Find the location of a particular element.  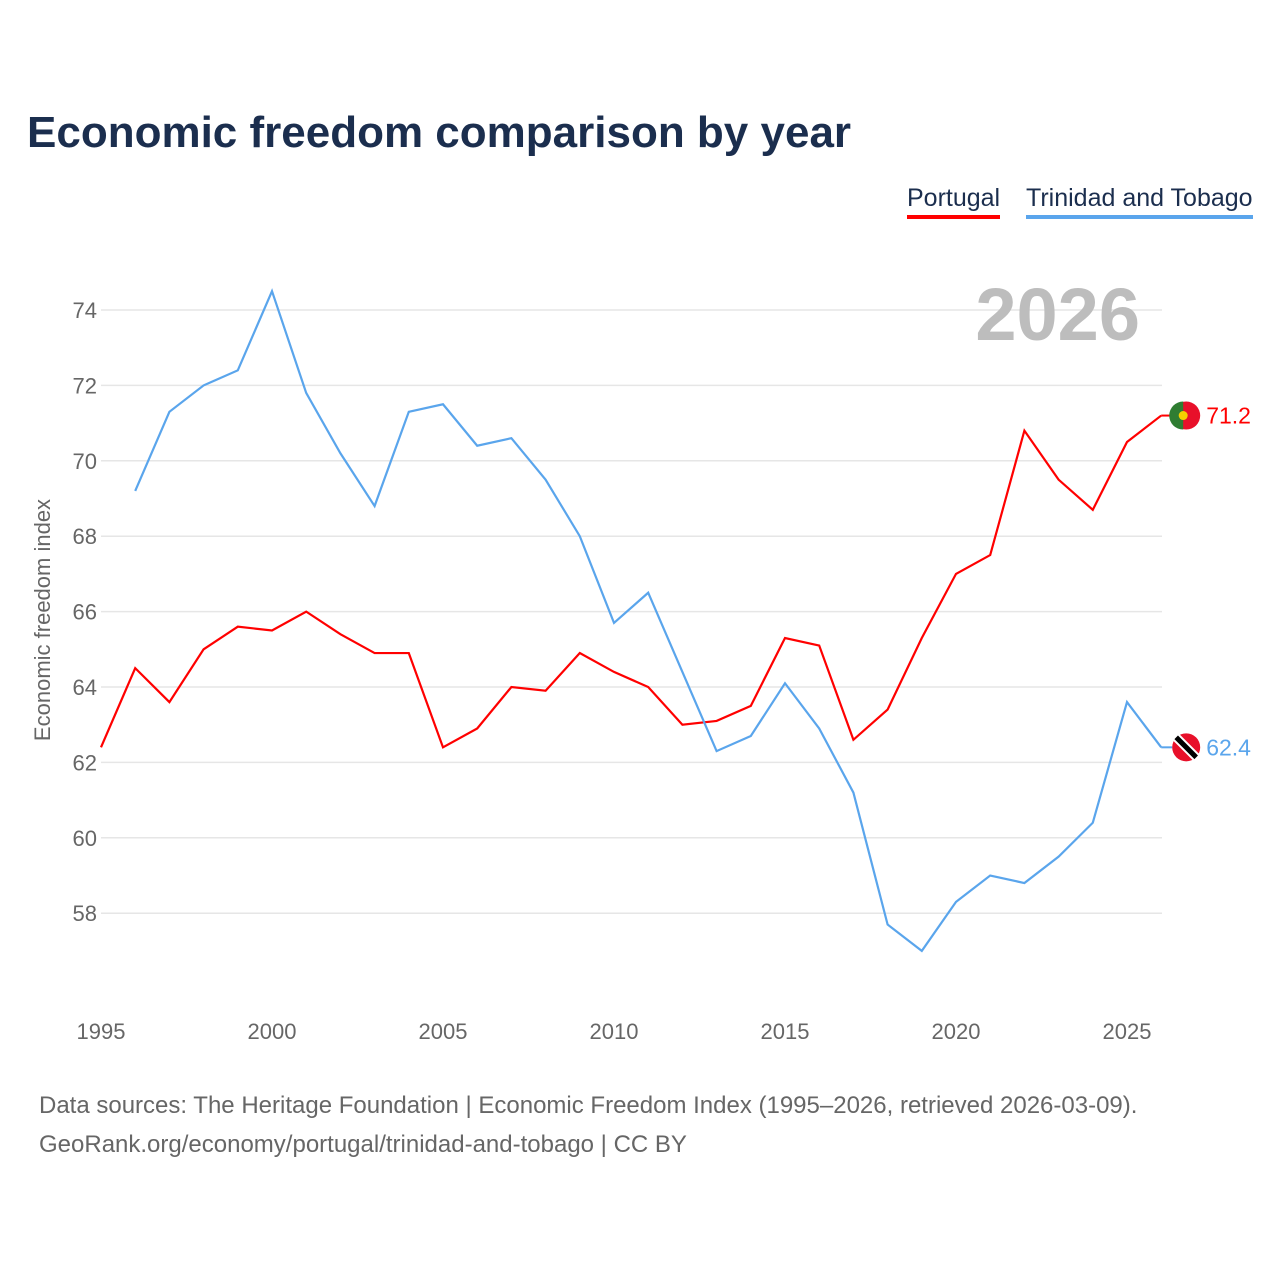

x-tick-label: 2015 is located at coordinates (785, 1031).